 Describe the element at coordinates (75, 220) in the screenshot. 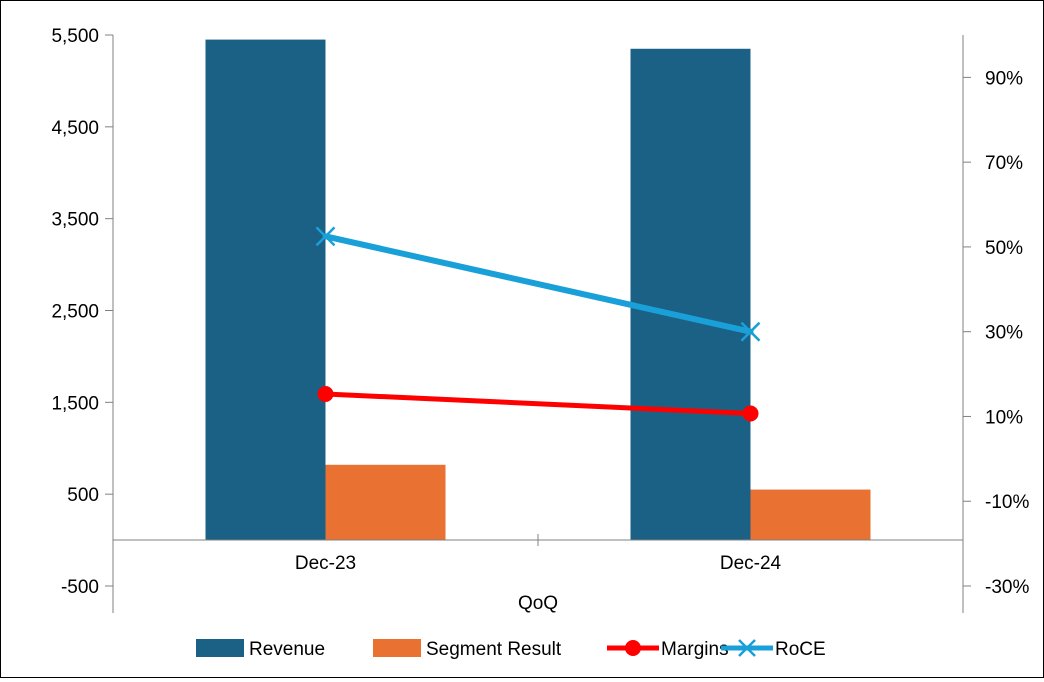

I see `left-tick-label: 3,500` at that location.